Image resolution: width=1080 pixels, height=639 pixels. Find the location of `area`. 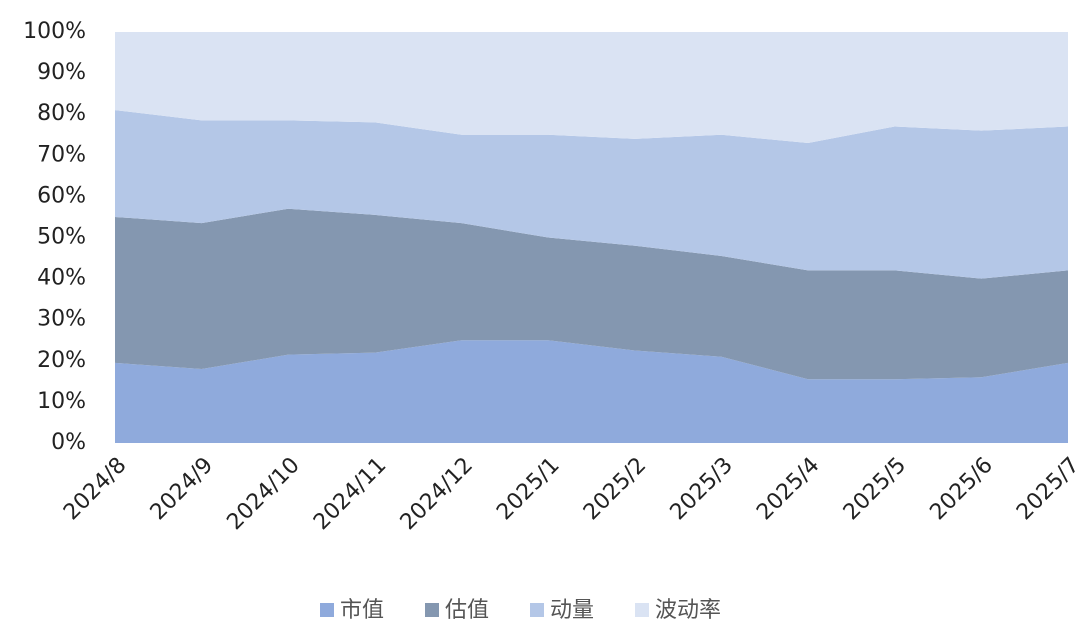

area is located at coordinates (591, 391).